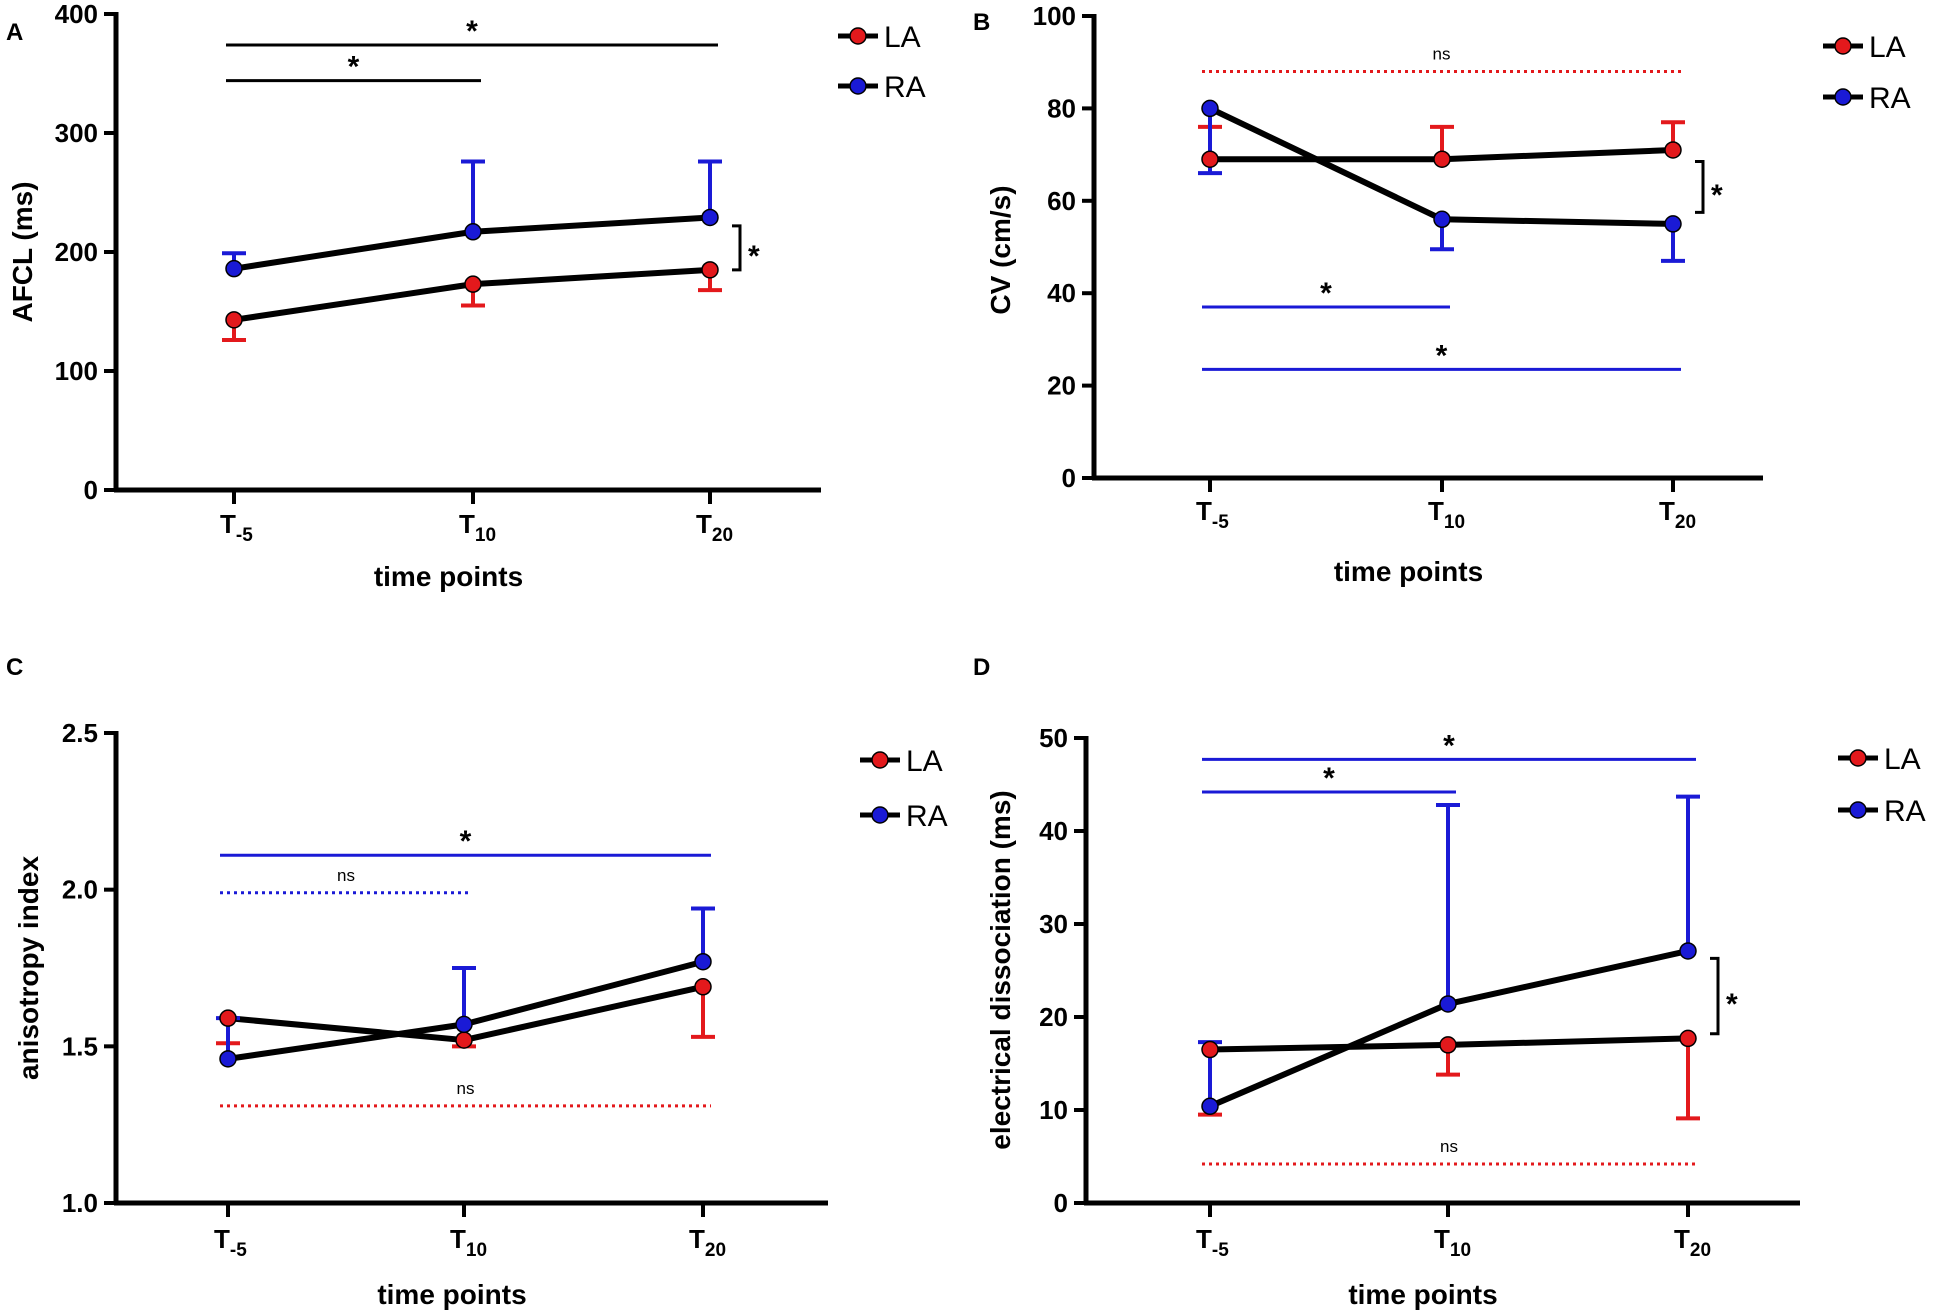 The image size is (1955, 1315). What do you see at coordinates (1000, 969) in the screenshot?
I see `y-axis-label: electrical dissociation (ms)` at bounding box center [1000, 969].